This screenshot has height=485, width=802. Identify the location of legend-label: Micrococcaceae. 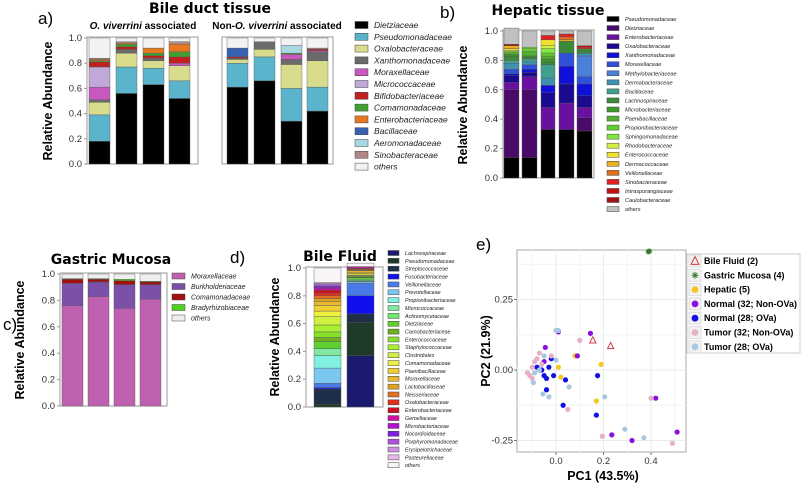
(424, 309).